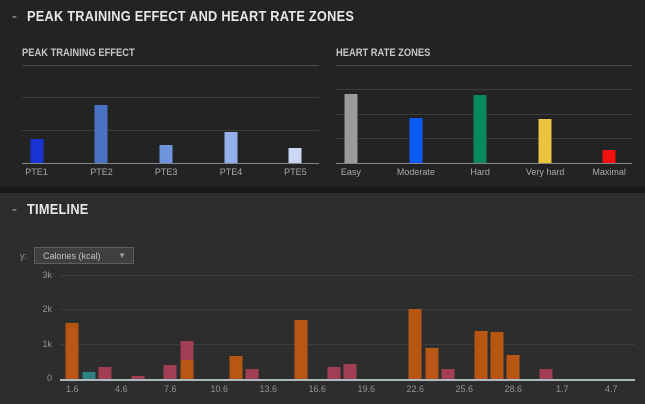 The height and width of the screenshot is (404, 645). Describe the element at coordinates (231, 172) in the screenshot. I see `x-label-pte4: PTE4` at that location.